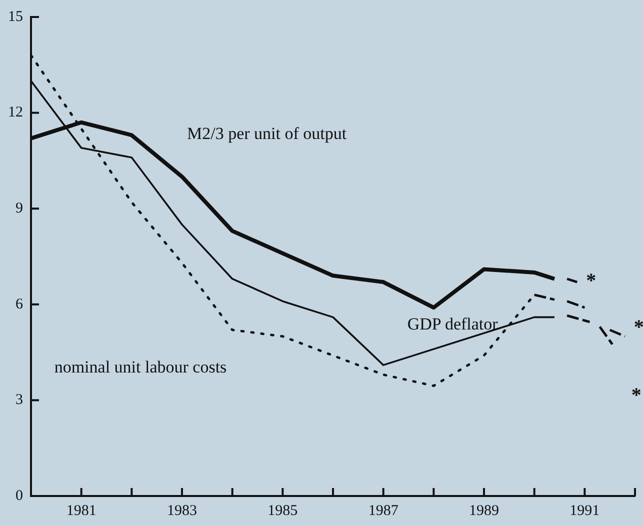 The width and height of the screenshot is (643, 526). Describe the element at coordinates (484, 510) in the screenshot. I see `x-tick-label: 1989` at that location.